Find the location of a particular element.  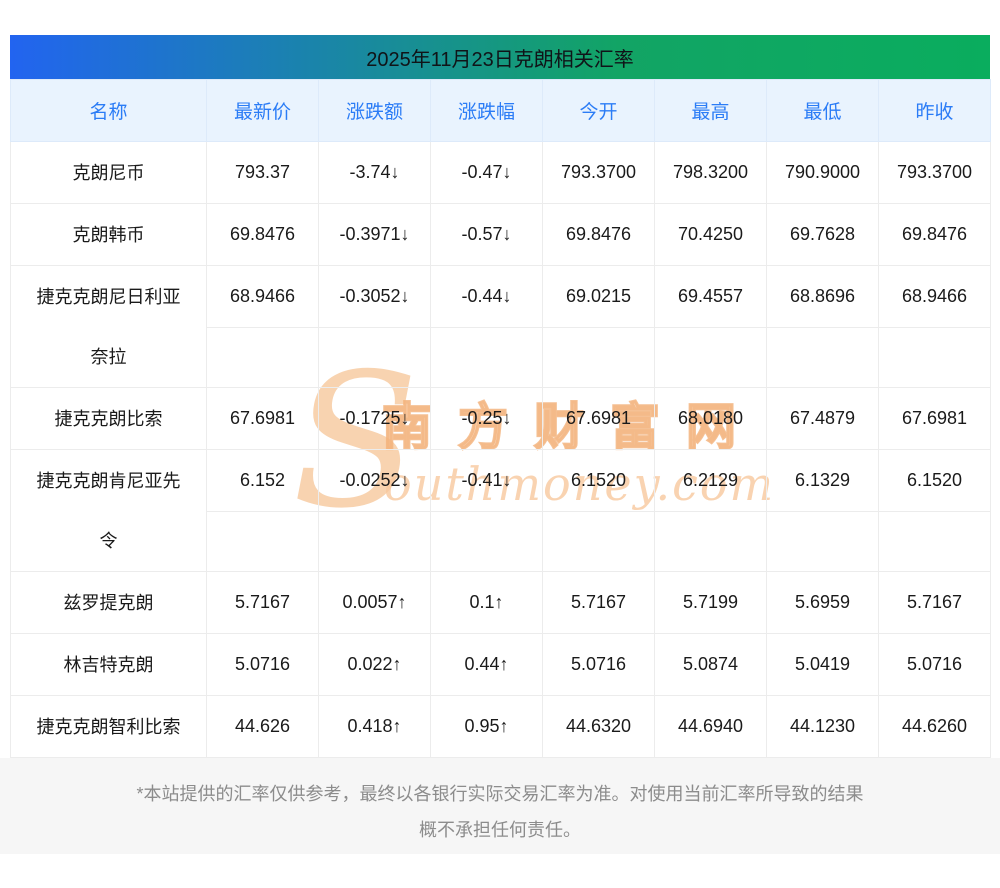

change-amount-cell: 0.0057↑ is located at coordinates (374, 602).